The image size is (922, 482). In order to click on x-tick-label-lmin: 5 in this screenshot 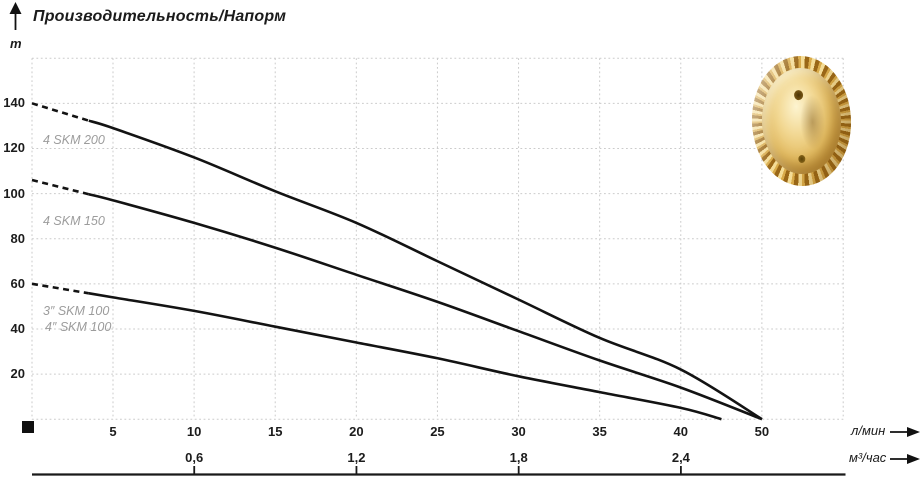, I will do `click(113, 431)`.